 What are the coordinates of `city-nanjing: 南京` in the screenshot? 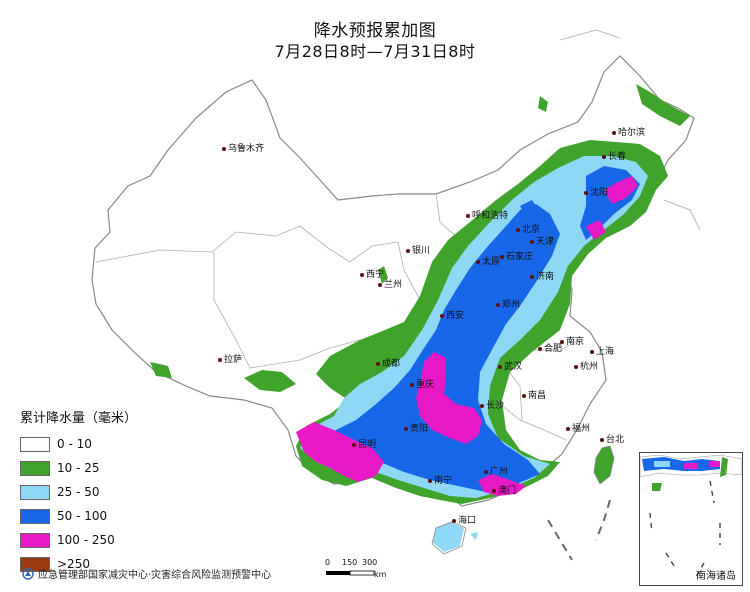 It's located at (572, 342).